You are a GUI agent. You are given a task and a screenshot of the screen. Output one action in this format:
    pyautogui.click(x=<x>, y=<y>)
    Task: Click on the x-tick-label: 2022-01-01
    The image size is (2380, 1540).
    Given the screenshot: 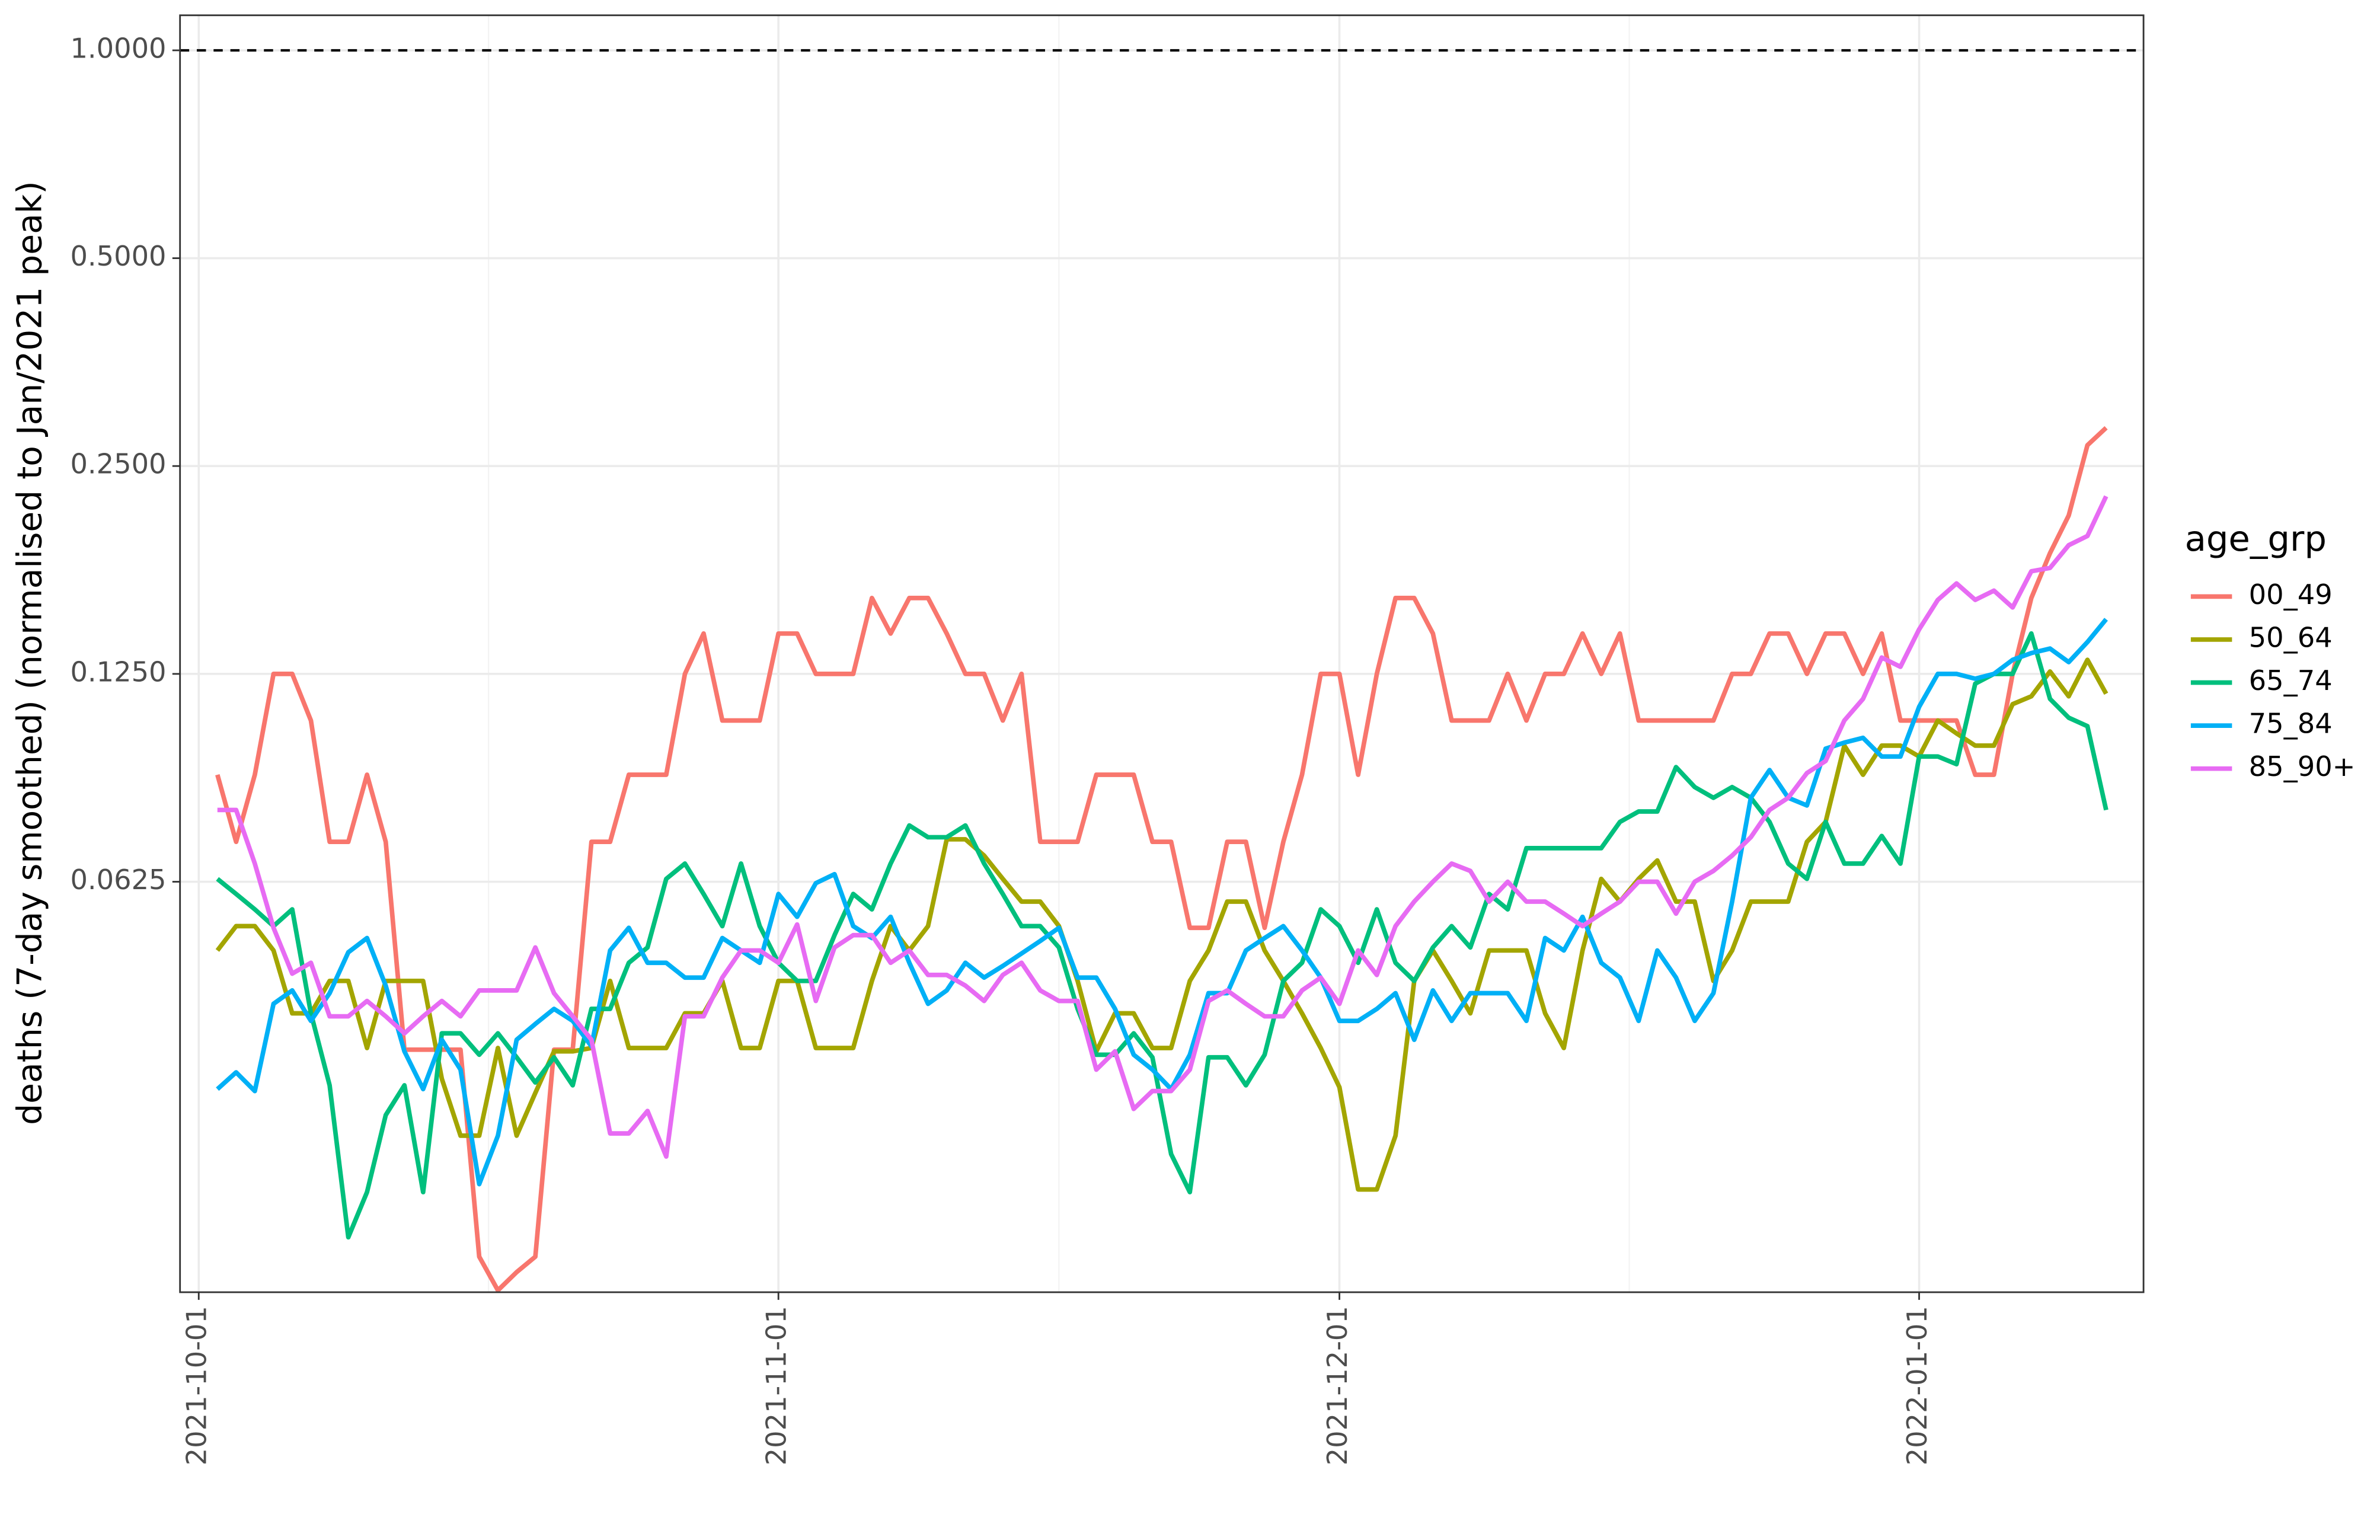 What is the action you would take?
    pyautogui.click(x=1917, y=1386)
    